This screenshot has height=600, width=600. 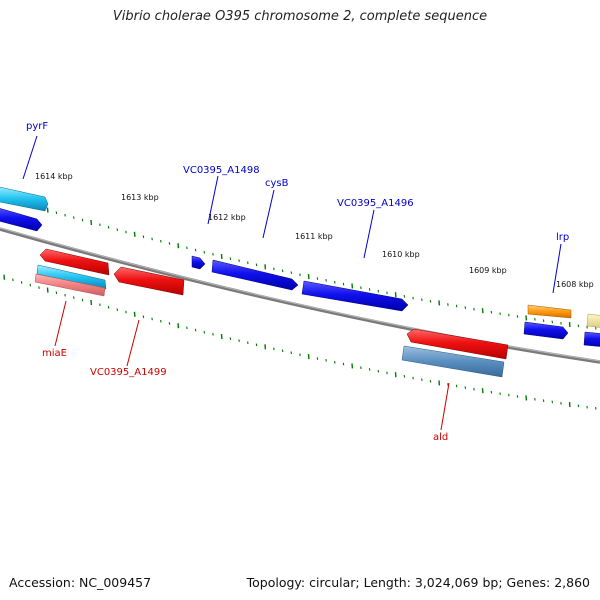 What do you see at coordinates (198, 262) in the screenshot?
I see `feature-vc0395-a1498` at bounding box center [198, 262].